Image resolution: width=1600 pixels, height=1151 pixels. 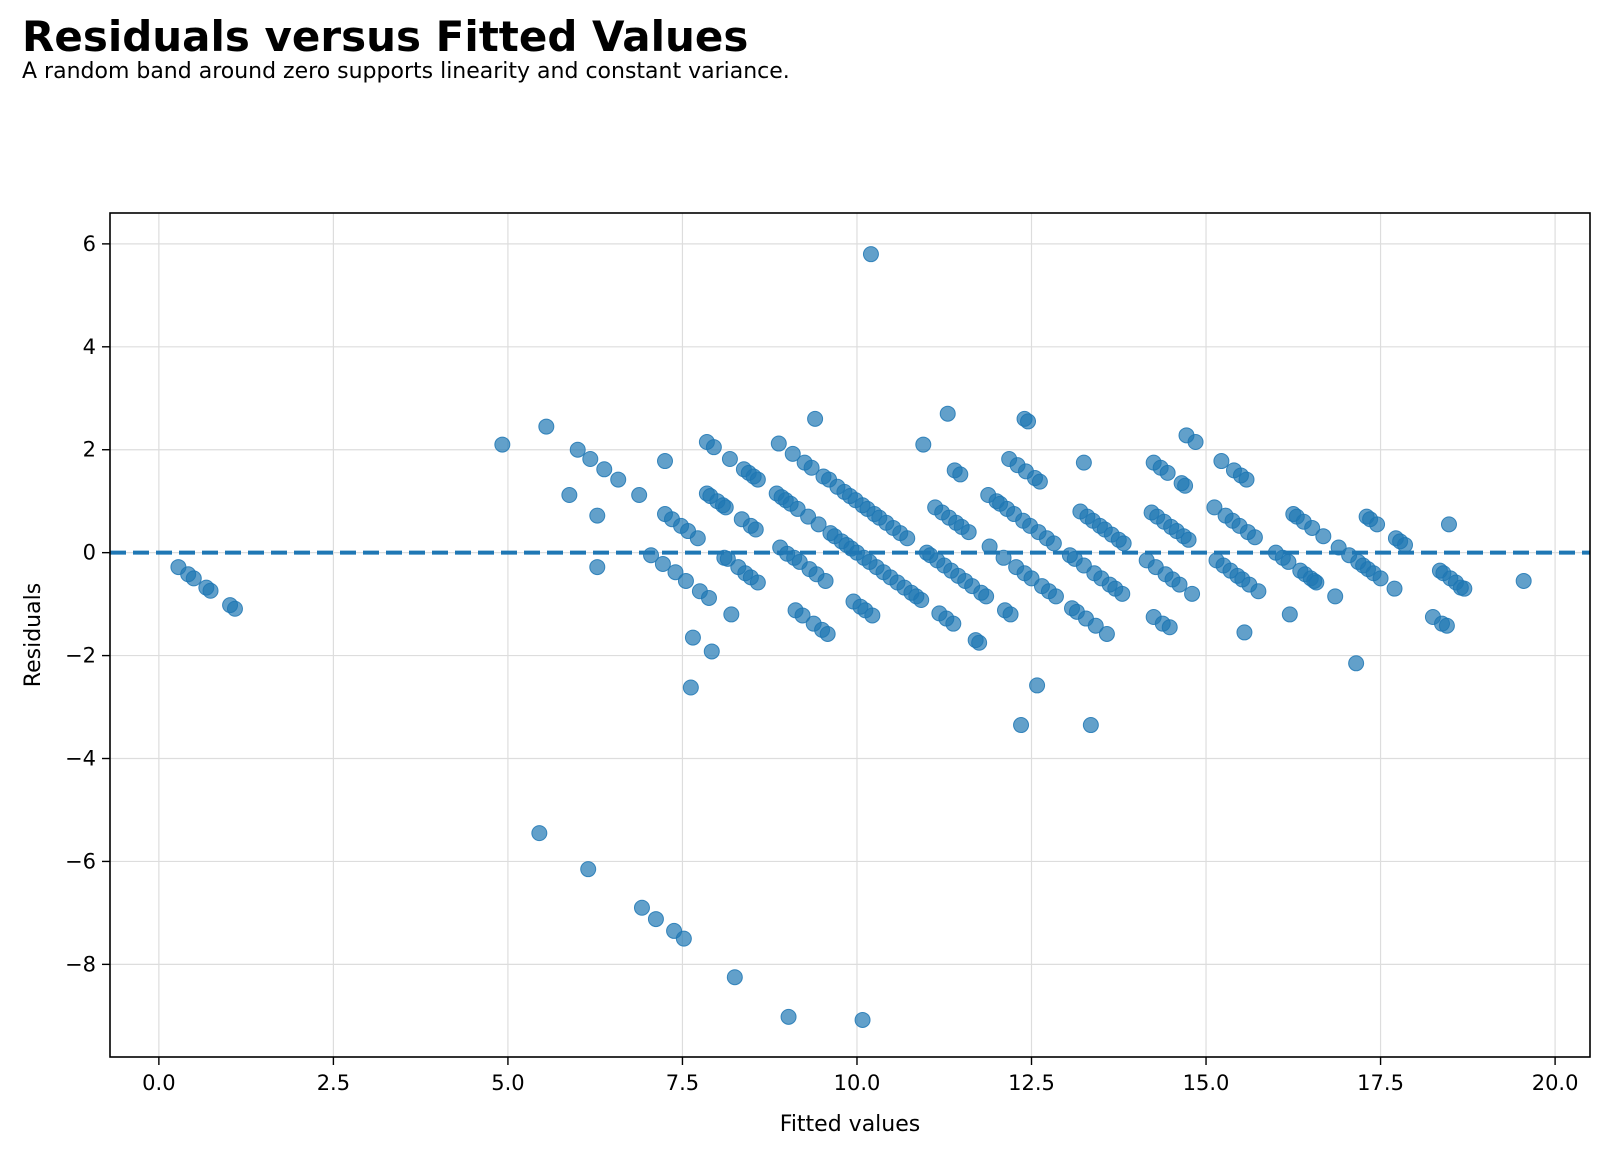 I want to click on x-tick-label: 7.5, so click(x=682, y=1083).